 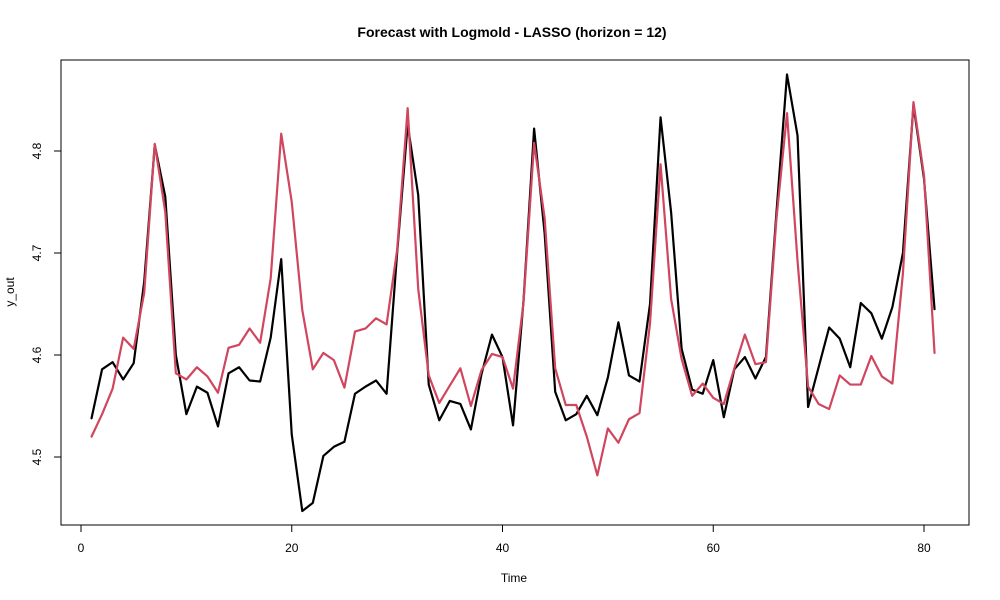 What do you see at coordinates (514, 578) in the screenshot?
I see `x-axis-label: Time` at bounding box center [514, 578].